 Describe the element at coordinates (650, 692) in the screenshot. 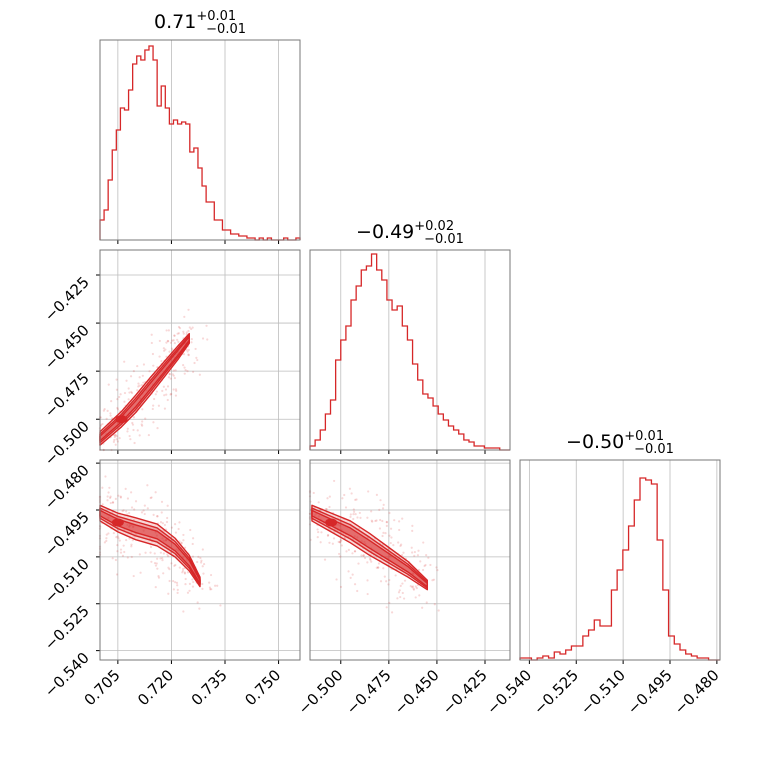

I see `x-tick-label-2-3: −0.495` at that location.